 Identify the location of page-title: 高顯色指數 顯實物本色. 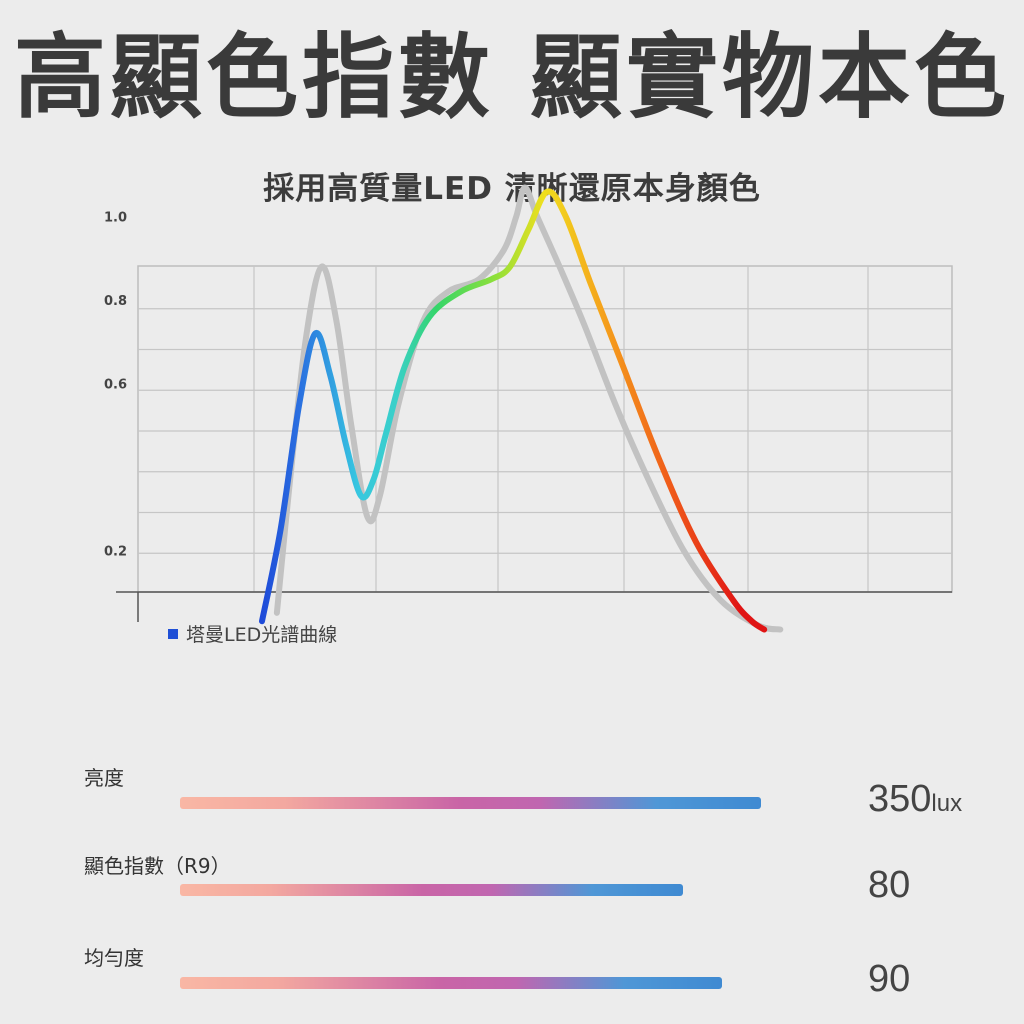
(512, 77).